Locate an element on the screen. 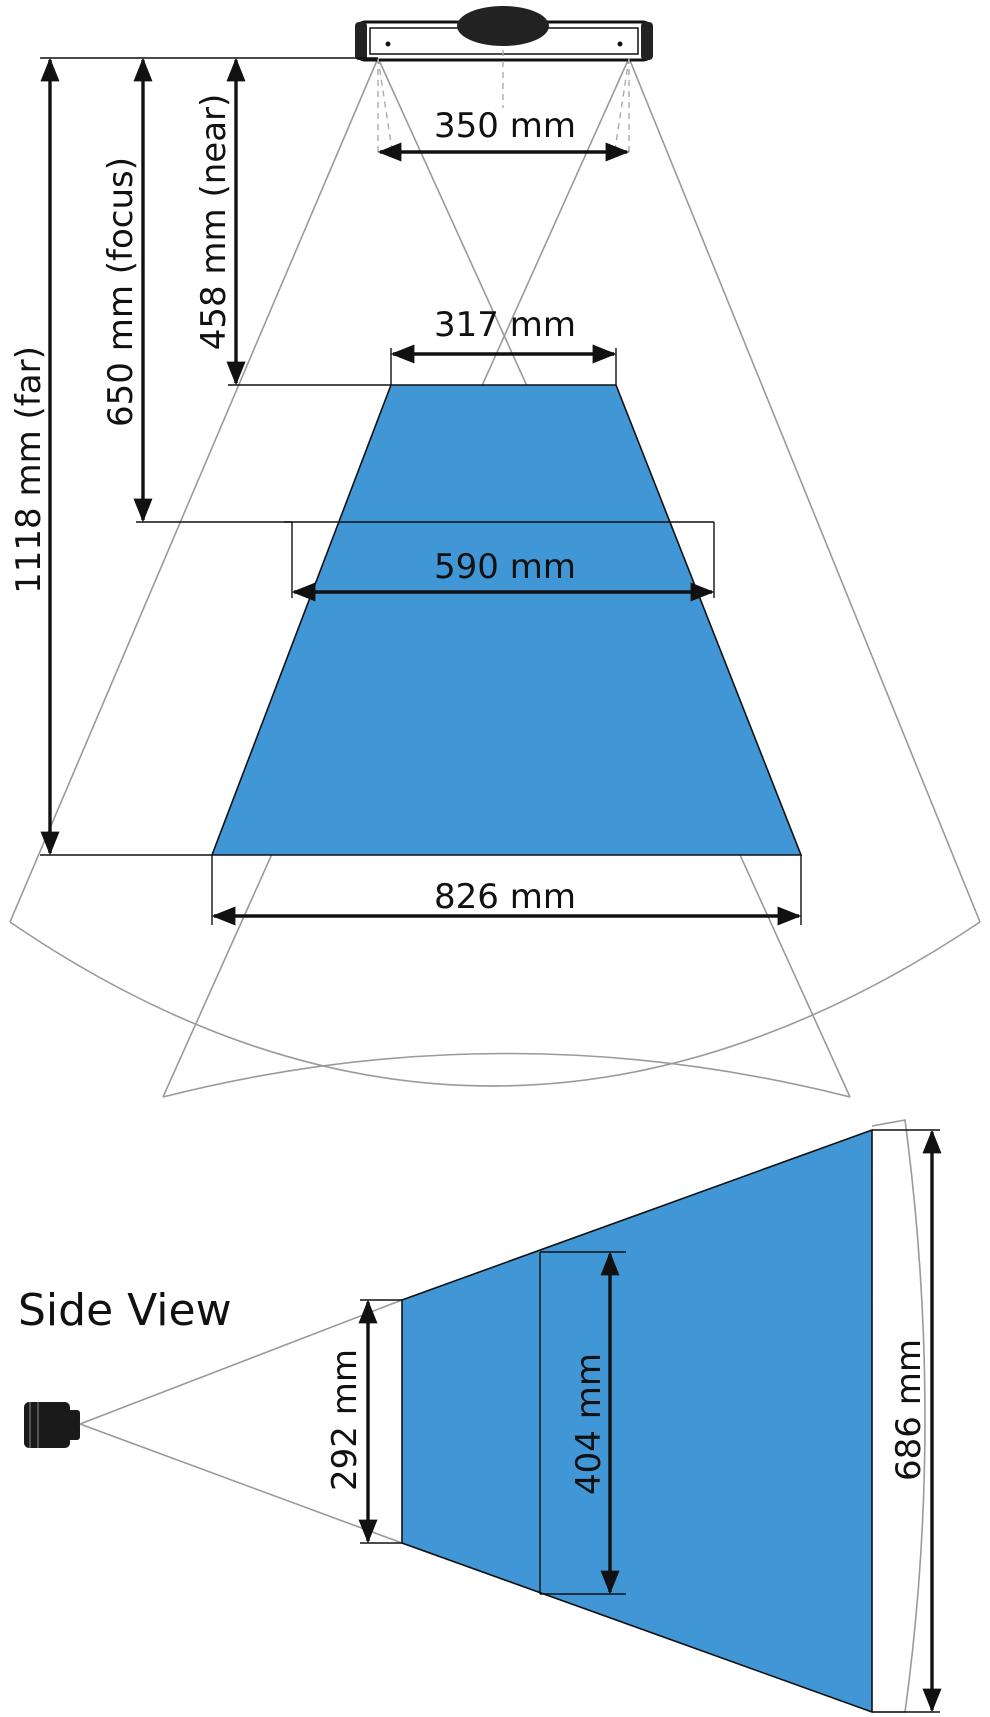 Image resolution: width=990 pixels, height=1717 pixels. focus-distance-label: 650 mm (focus) is located at coordinates (121, 292).